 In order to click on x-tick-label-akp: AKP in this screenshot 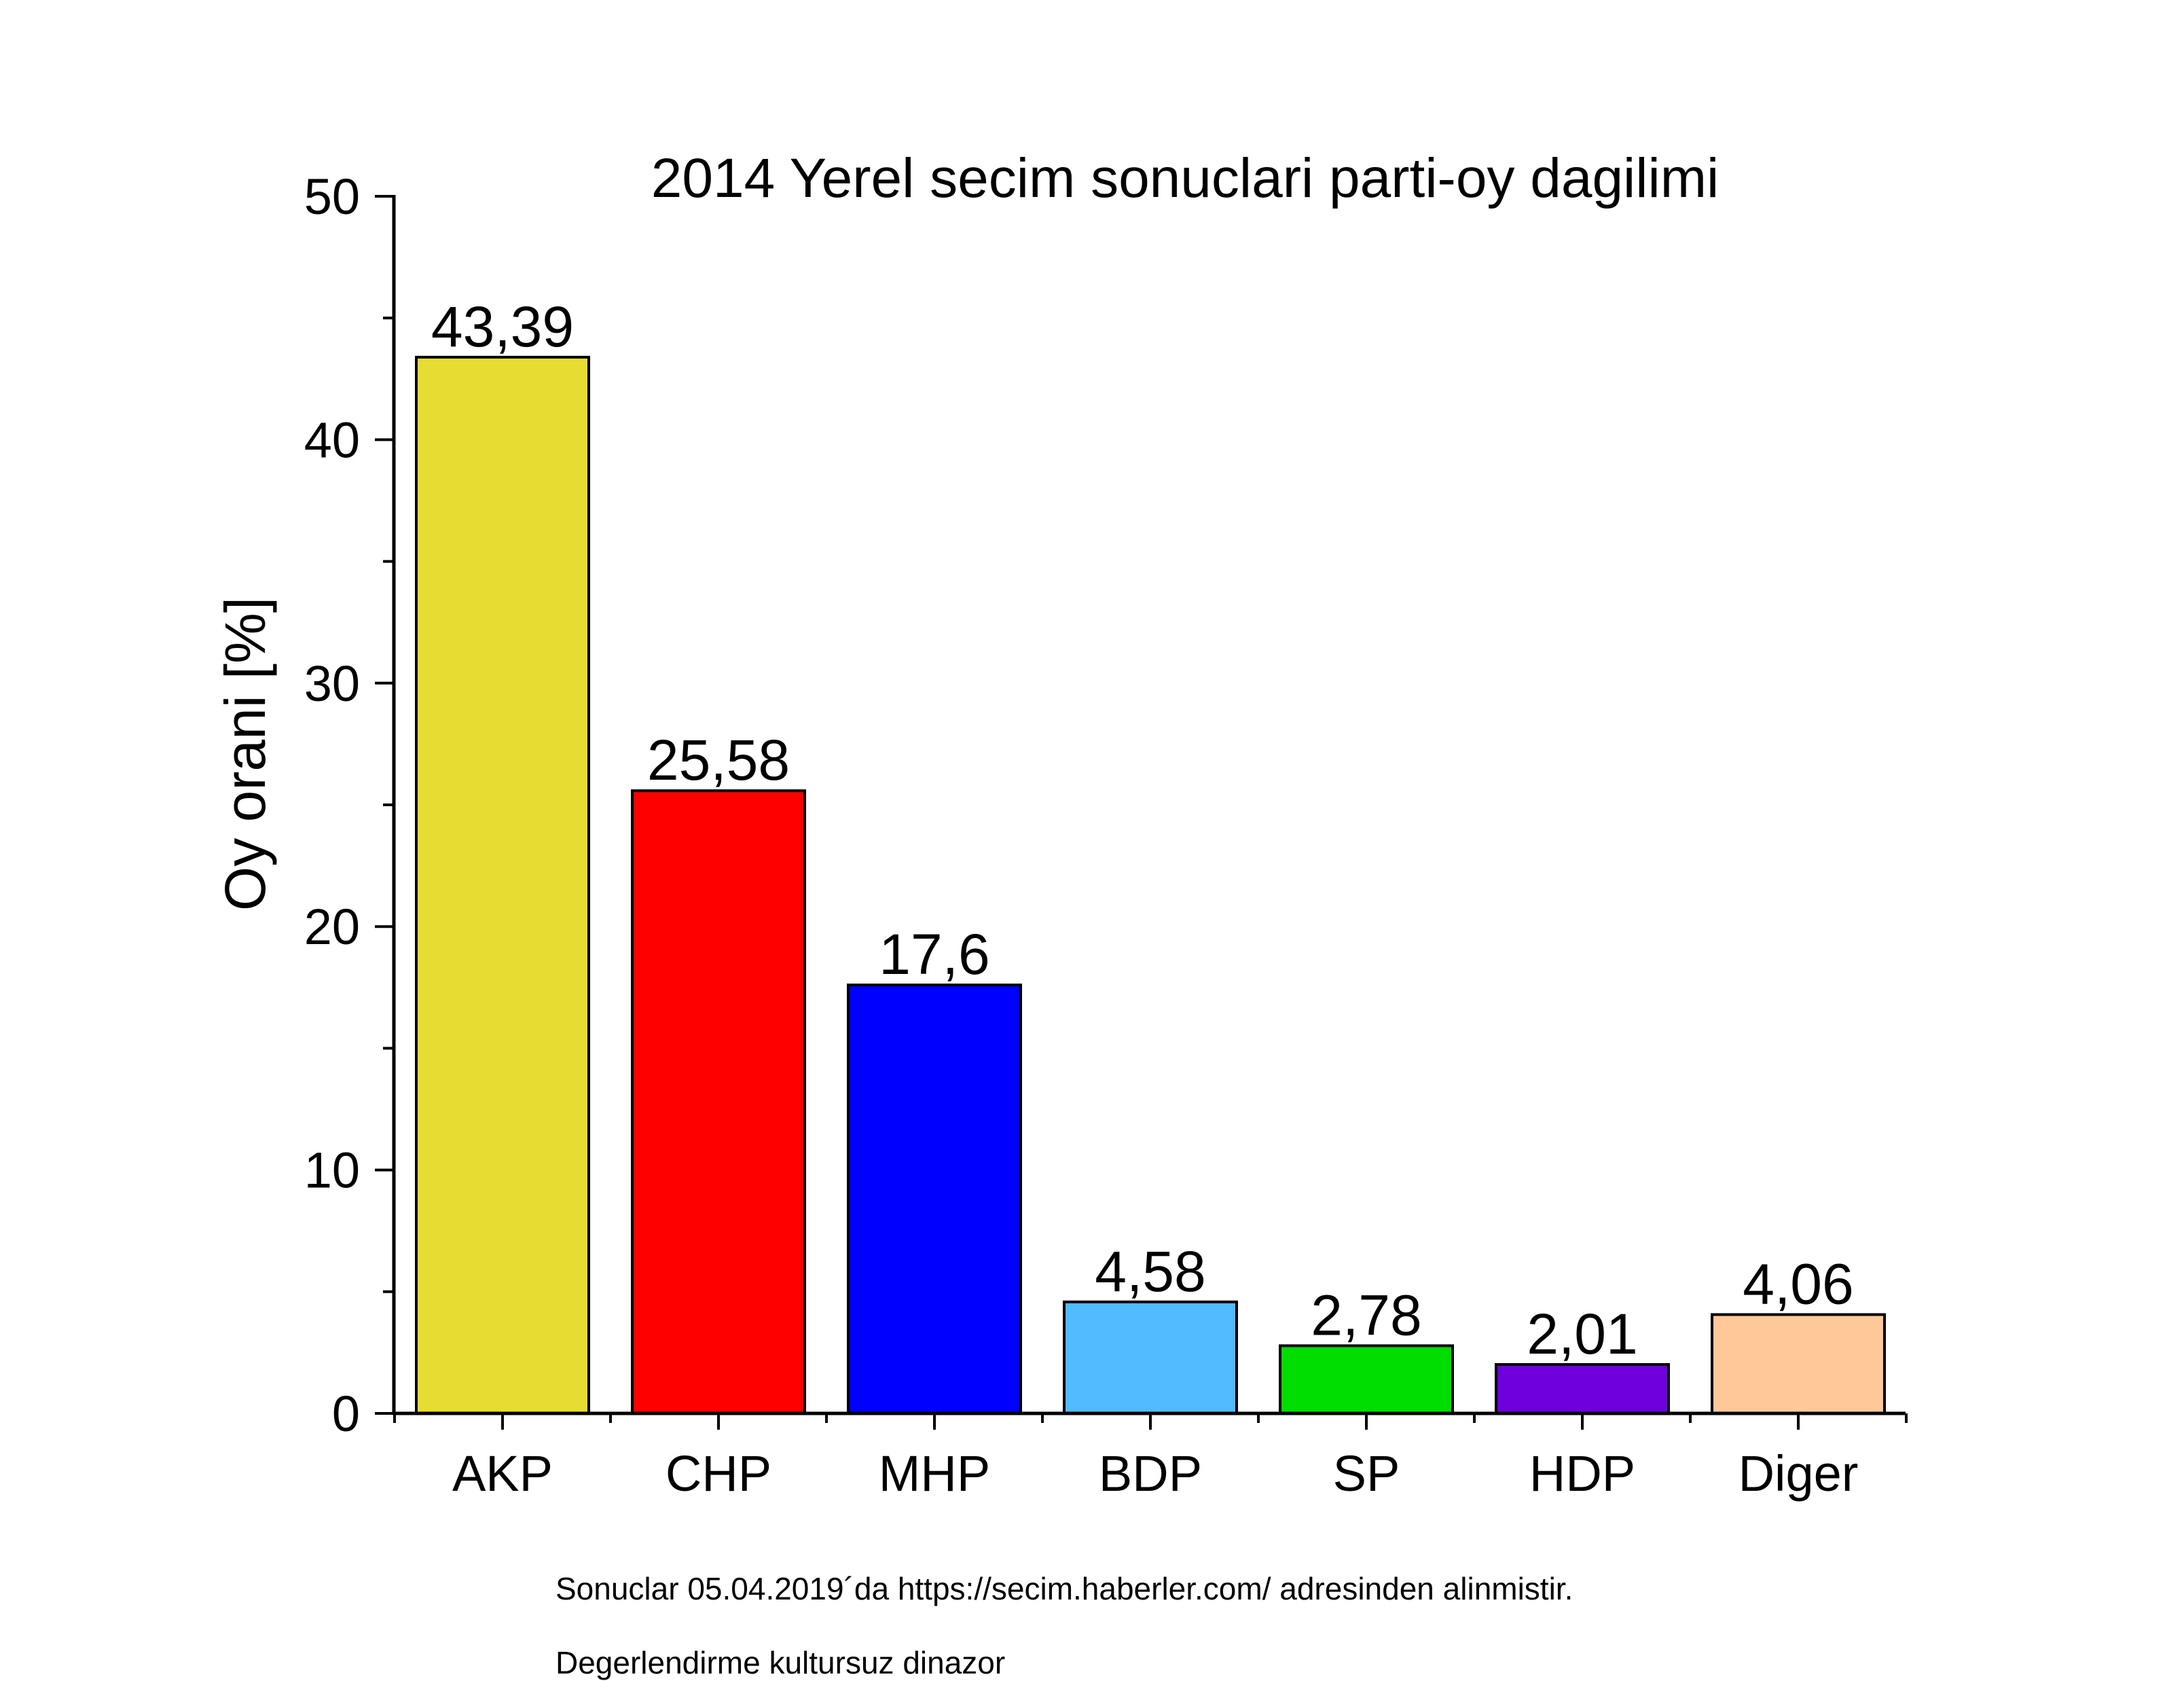, I will do `click(502, 1474)`.